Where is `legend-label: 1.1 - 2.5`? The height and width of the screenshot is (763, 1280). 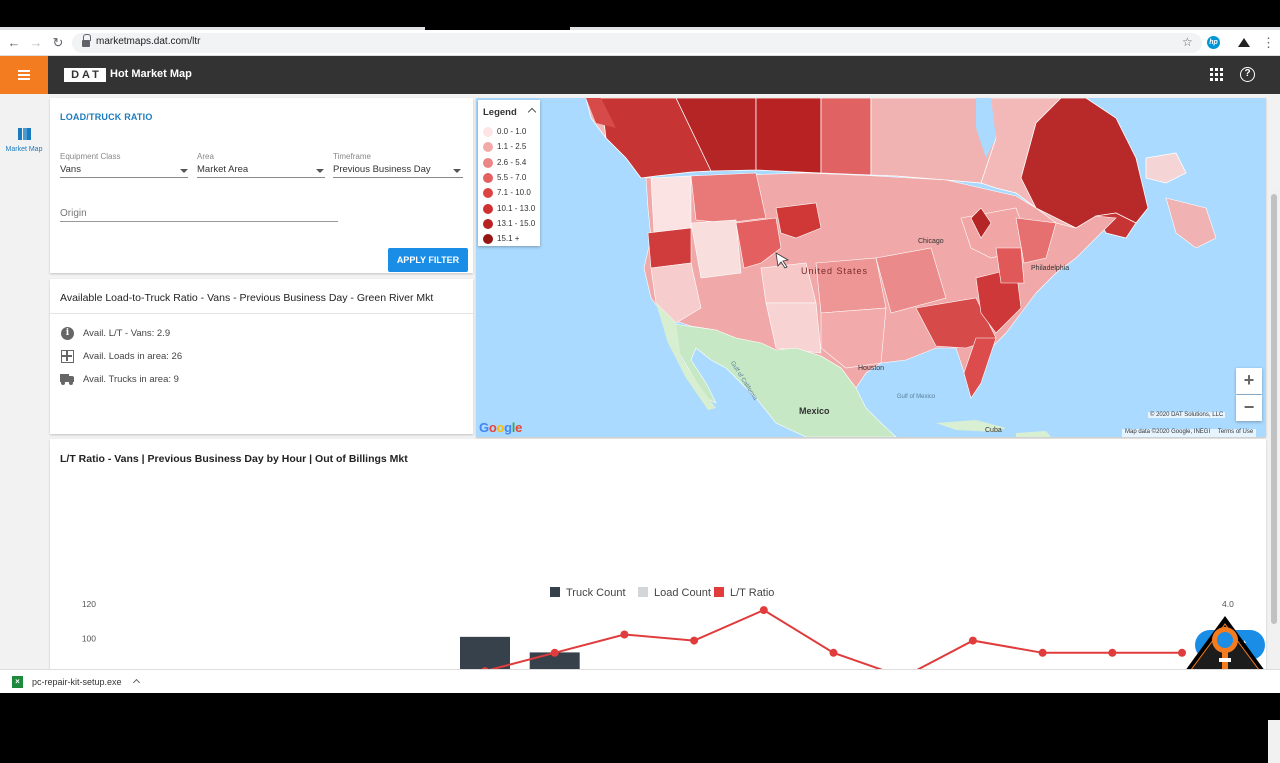
legend-label: 1.1 - 2.5 is located at coordinates (512, 147).